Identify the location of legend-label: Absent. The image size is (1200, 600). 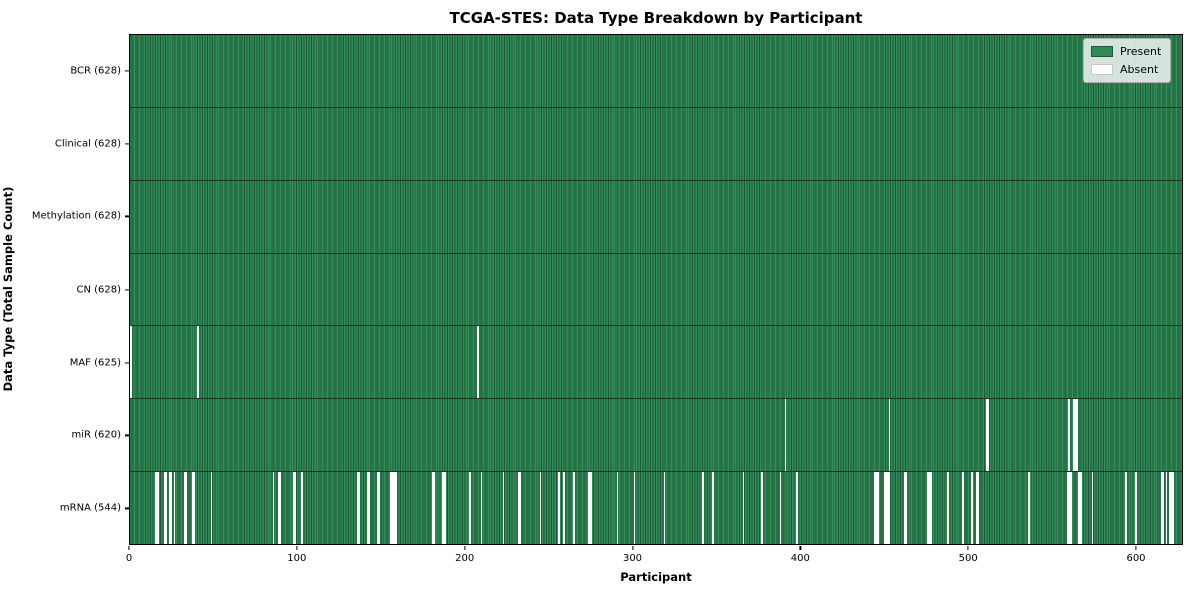
(1139, 69).